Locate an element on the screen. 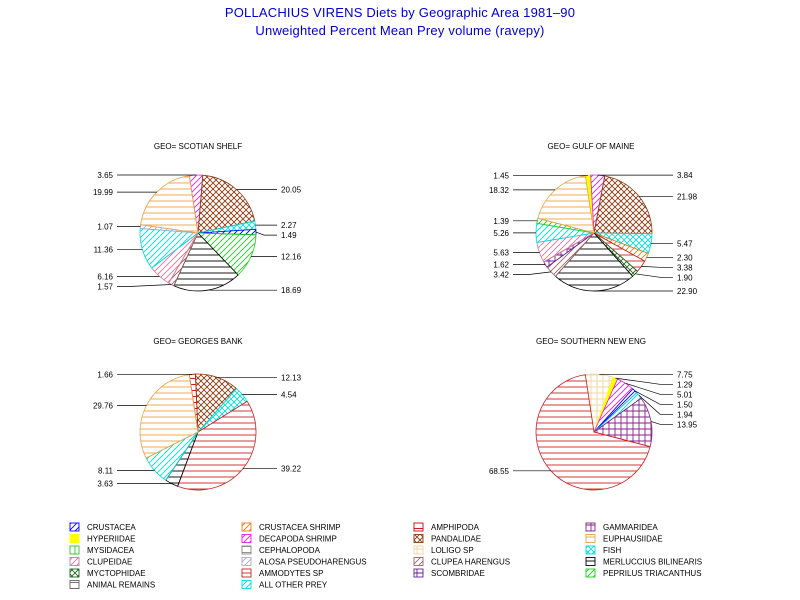 The height and width of the screenshot is (600, 800). legend-swatch-mysidacea is located at coordinates (74, 550).